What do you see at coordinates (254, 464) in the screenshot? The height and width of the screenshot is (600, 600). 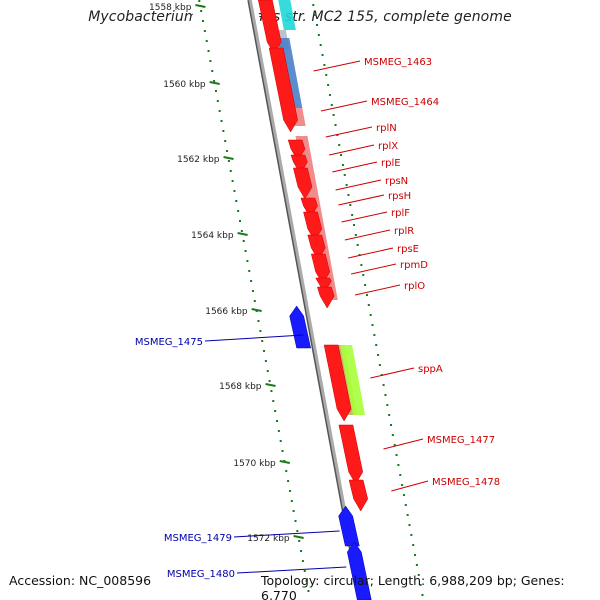 I see `tick-label: 1570 kbp` at bounding box center [254, 464].